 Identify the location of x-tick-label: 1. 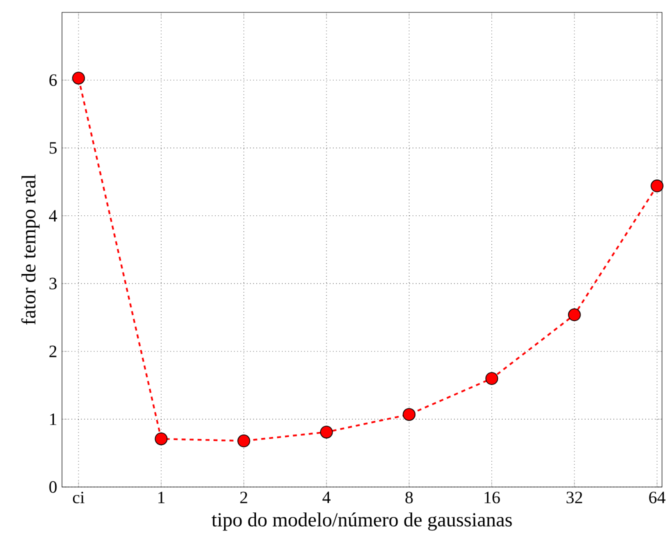
(161, 498).